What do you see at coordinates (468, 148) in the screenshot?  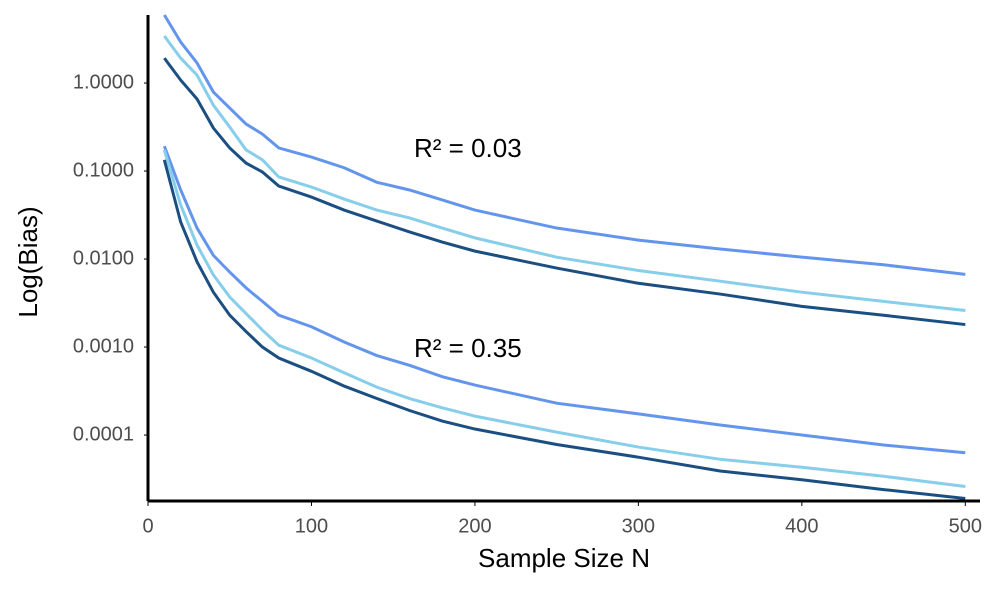 I see `annotation: R² = 0.03` at bounding box center [468, 148].